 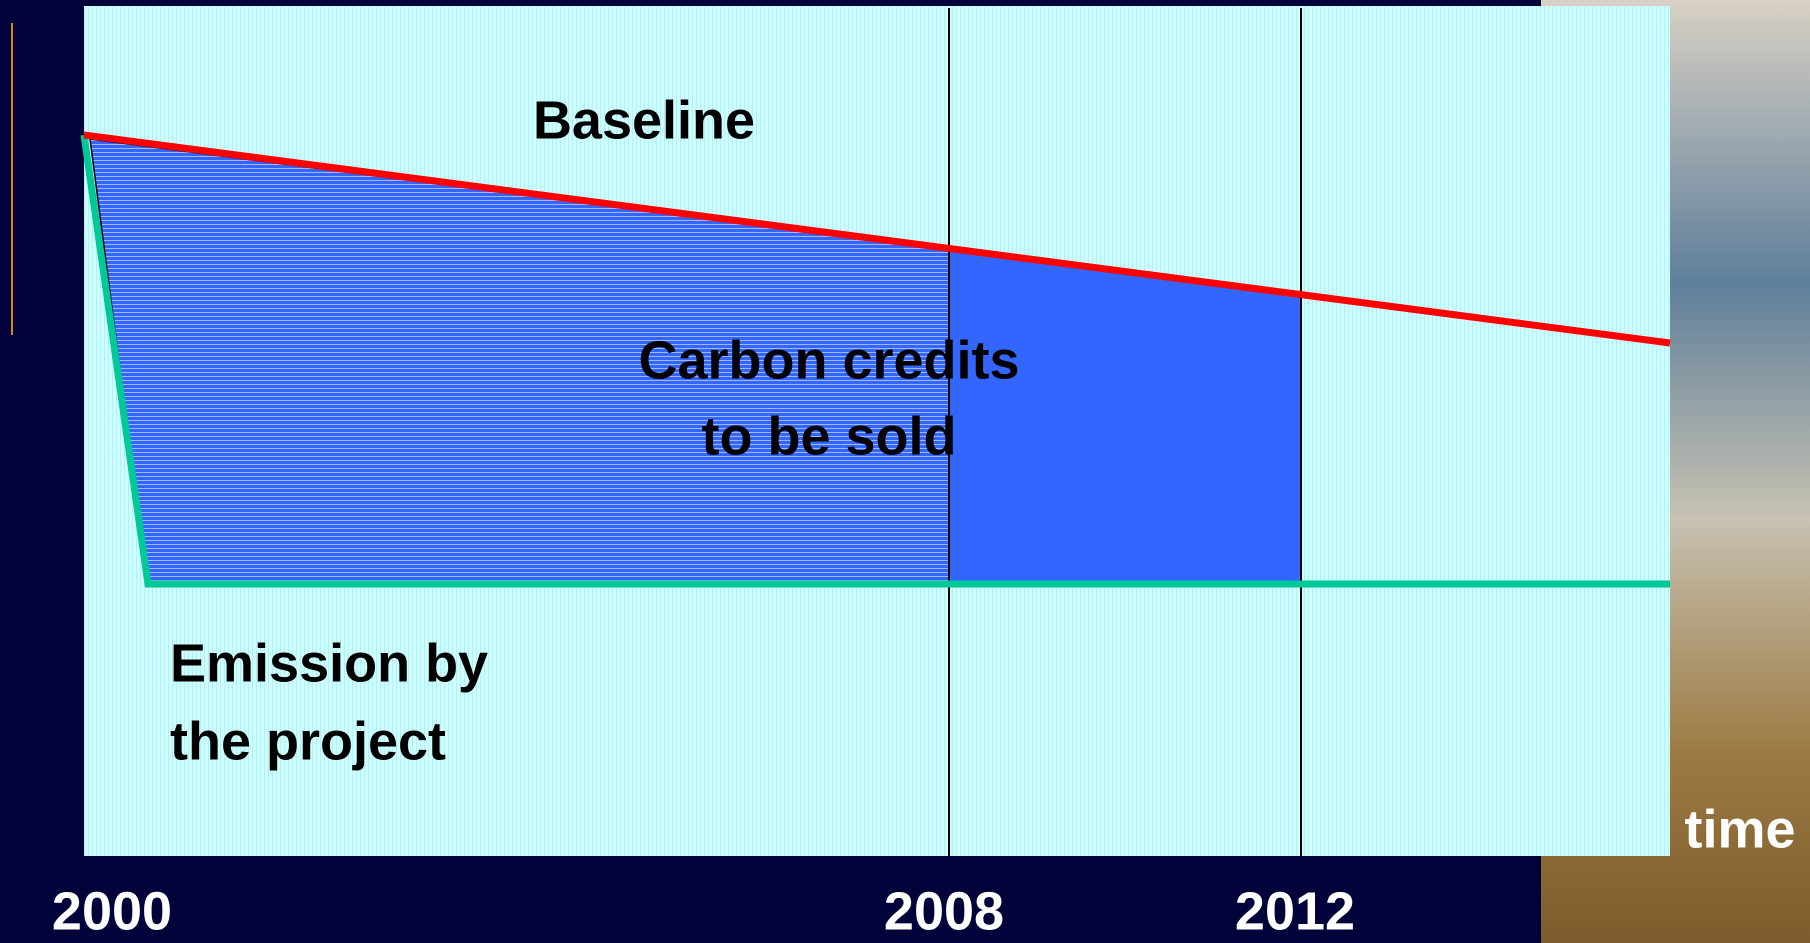 What do you see at coordinates (944, 911) in the screenshot?
I see `year-label: 2008` at bounding box center [944, 911].